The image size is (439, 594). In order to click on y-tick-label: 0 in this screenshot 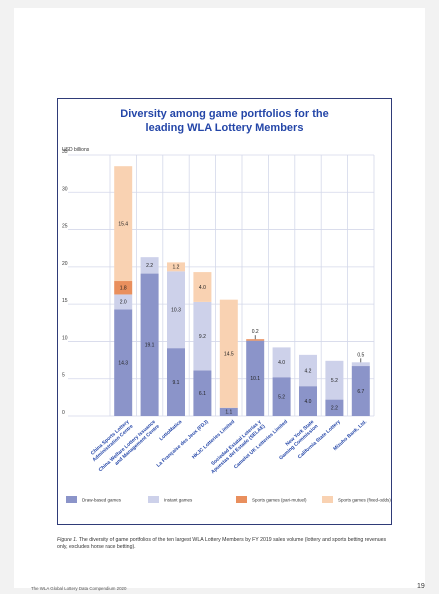, I will do `click(63, 413)`.